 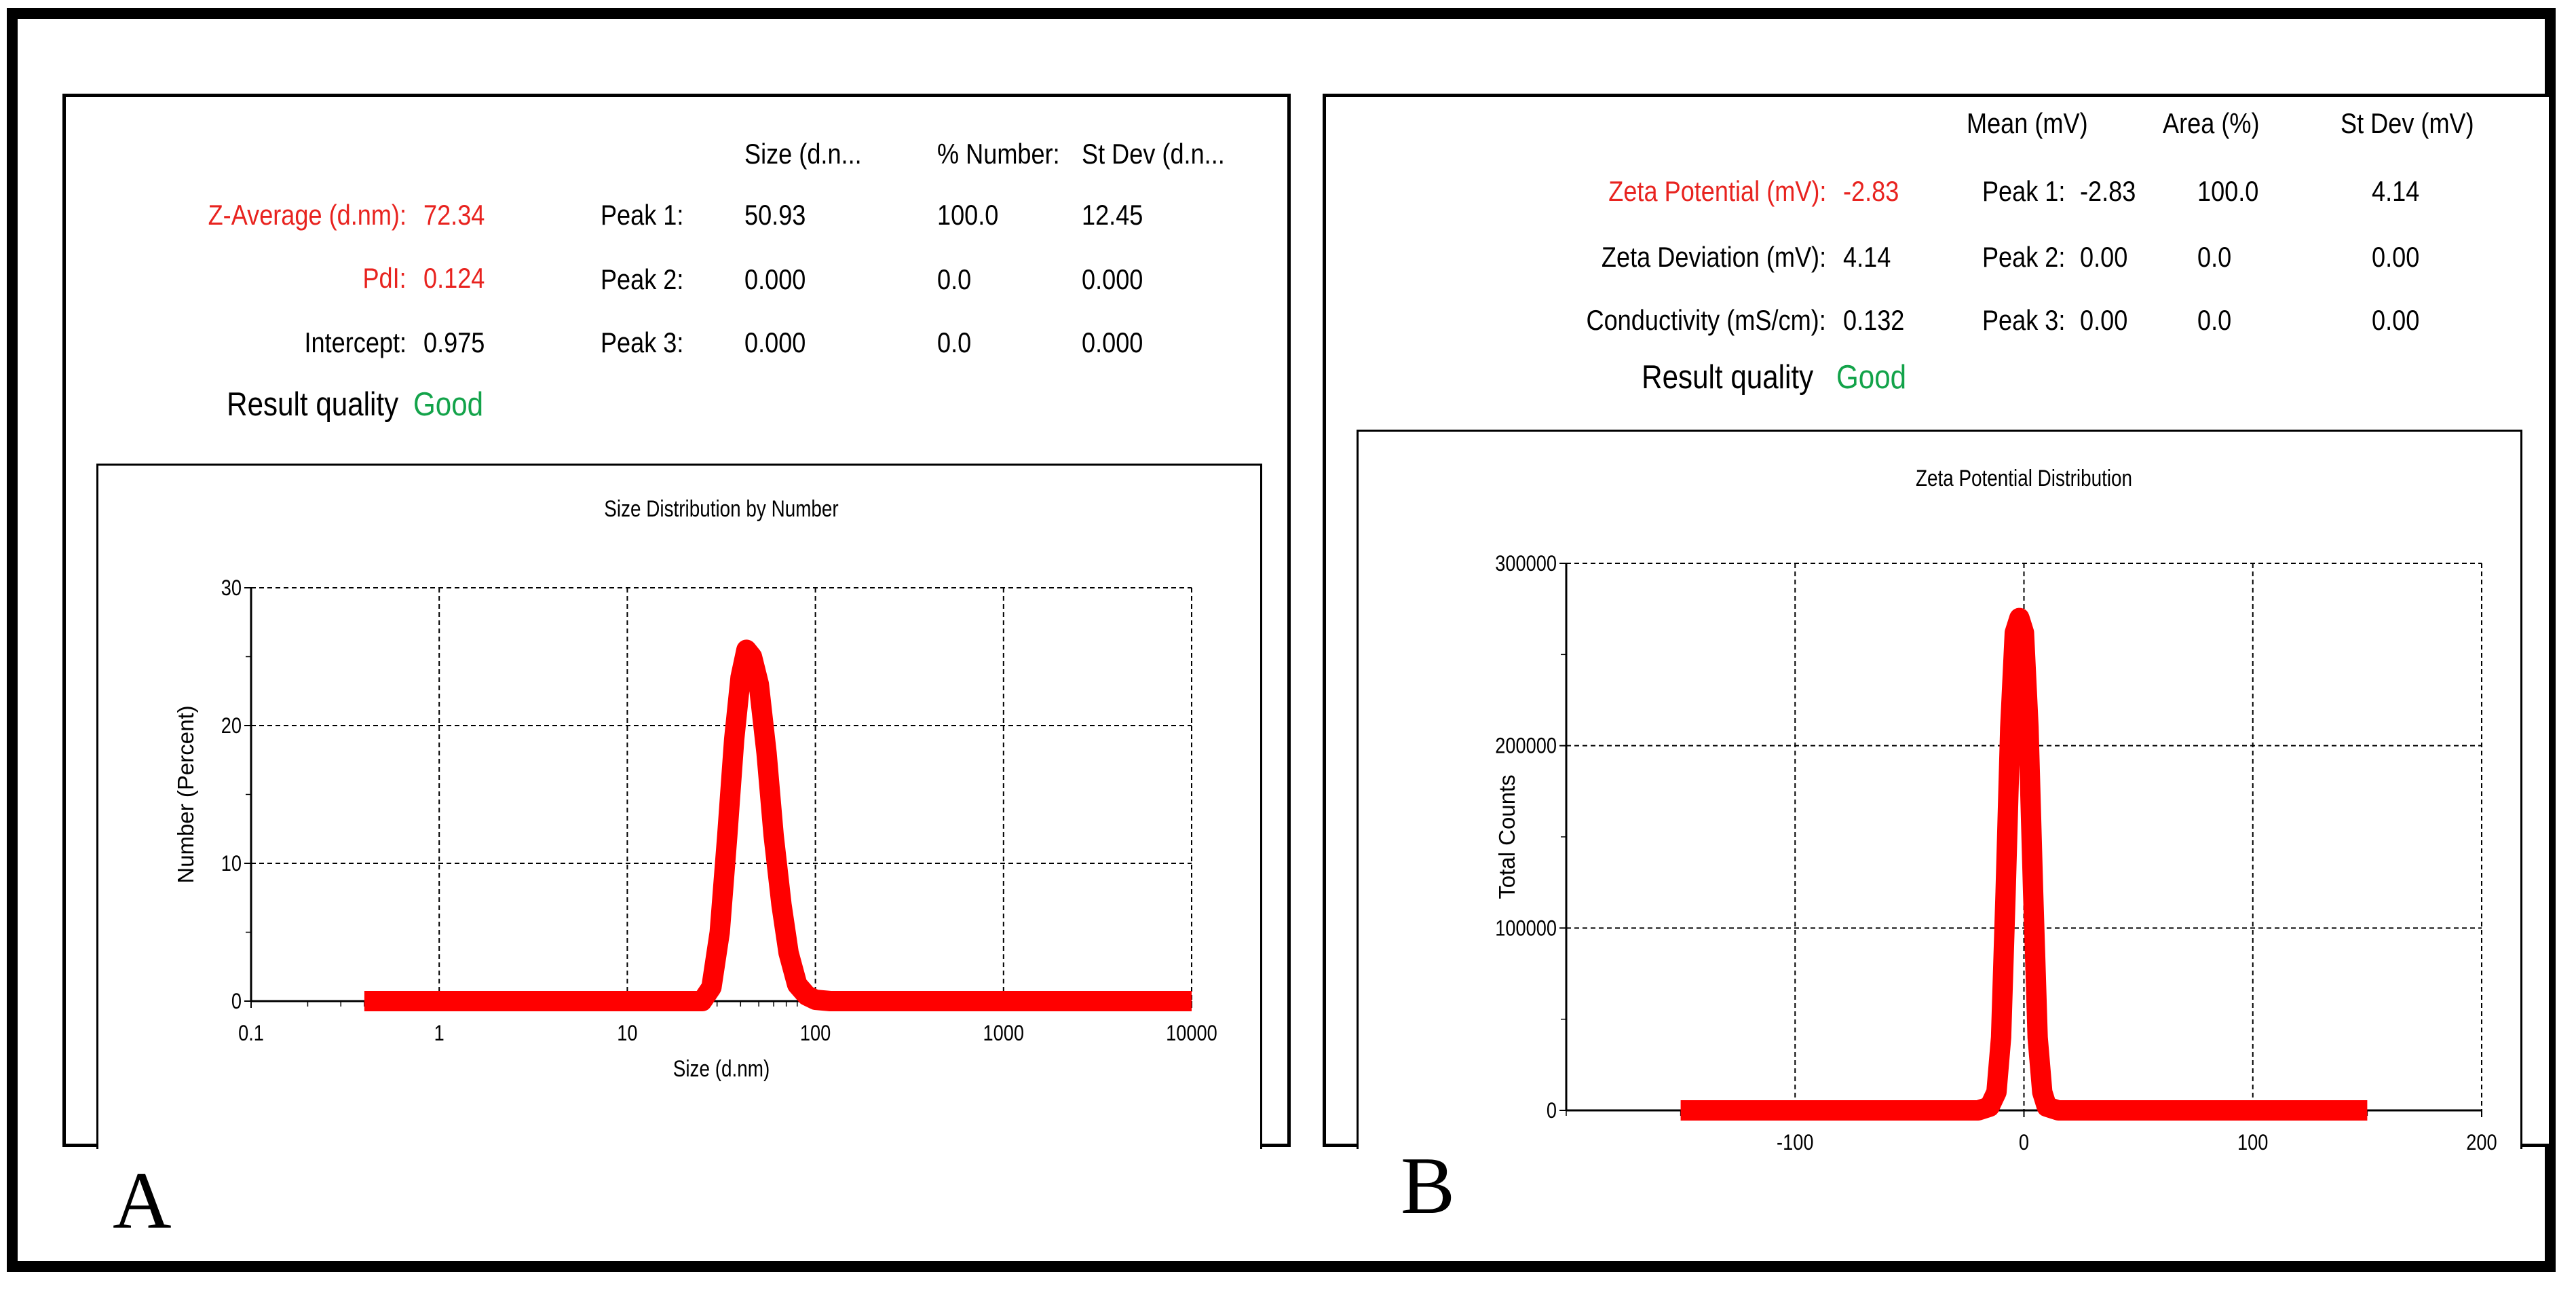 What do you see at coordinates (2104, 320) in the screenshot?
I see `peak-3-mean: 0.00` at bounding box center [2104, 320].